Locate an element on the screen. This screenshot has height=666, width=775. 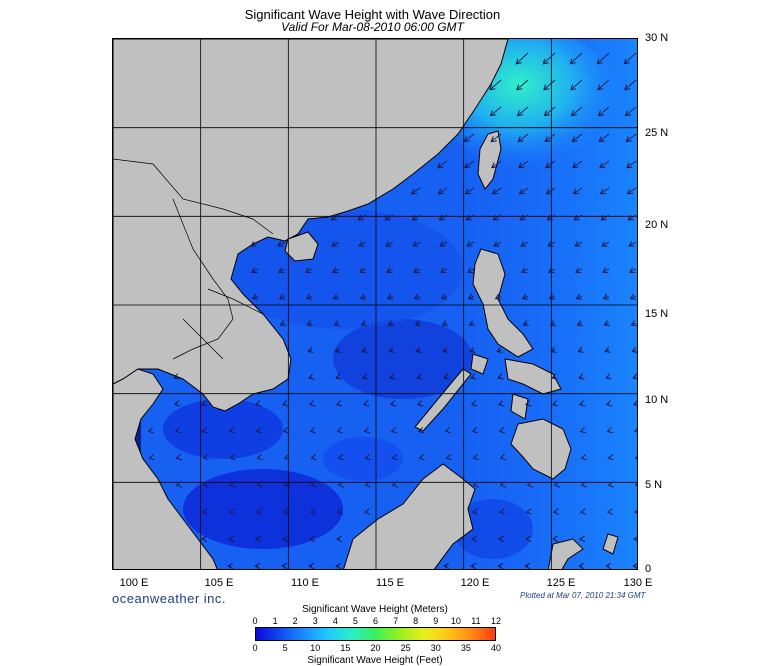
legend-meter-tick: 5 is located at coordinates (355, 621).